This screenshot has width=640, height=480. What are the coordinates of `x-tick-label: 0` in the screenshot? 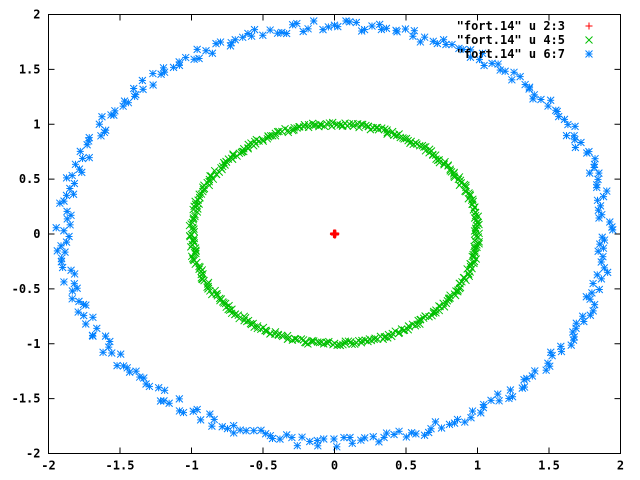 It's located at (334, 466).